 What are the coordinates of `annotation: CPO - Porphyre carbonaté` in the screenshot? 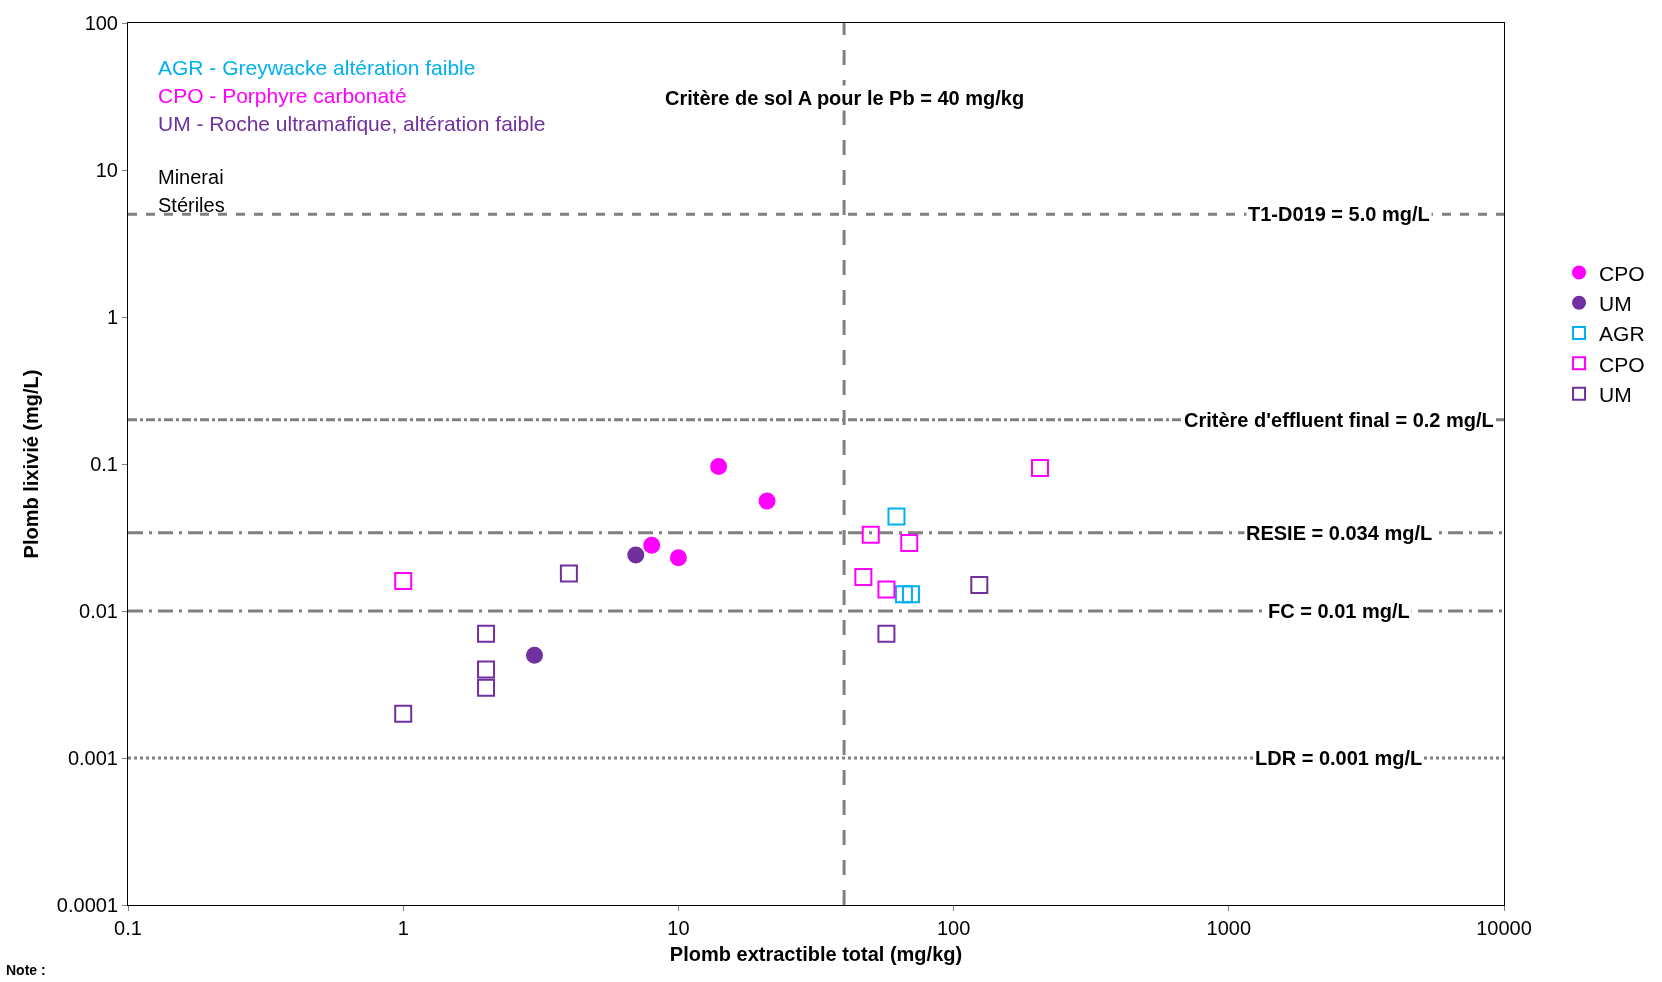 It's located at (282, 95).